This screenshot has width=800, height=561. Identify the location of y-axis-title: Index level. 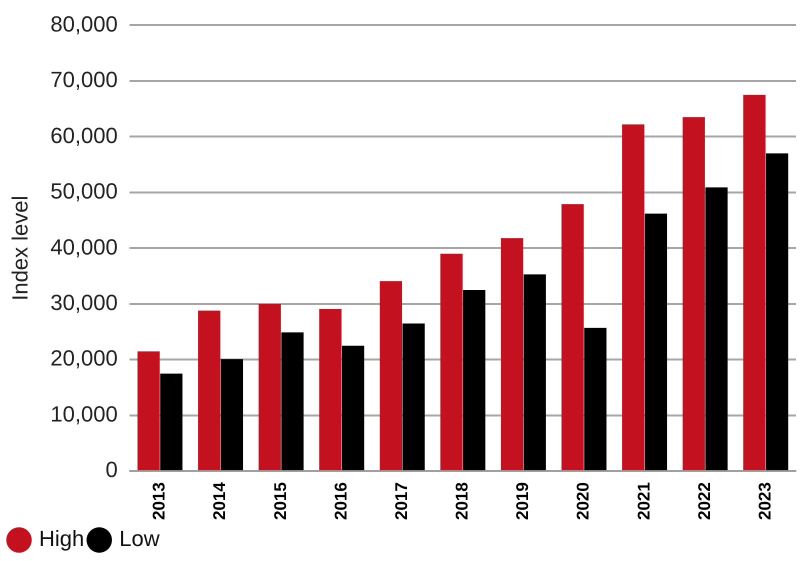
(19, 248).